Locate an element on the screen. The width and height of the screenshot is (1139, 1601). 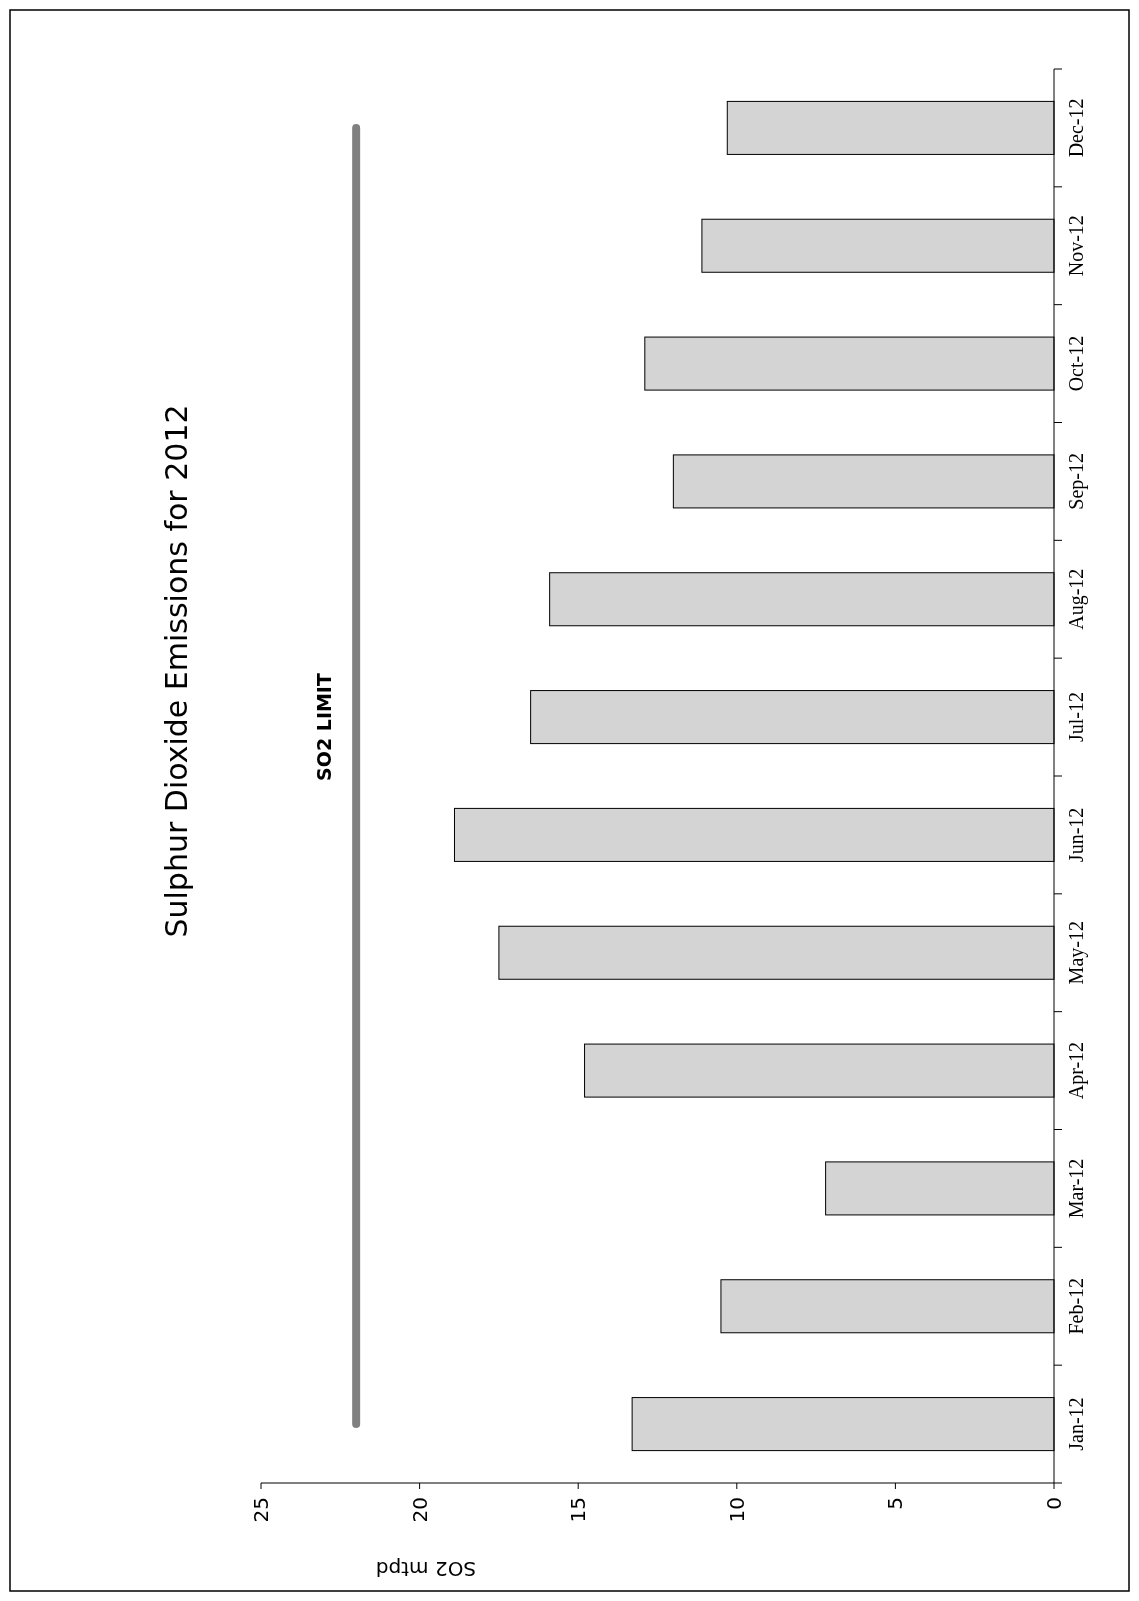
y-tick-label: Jun-12 is located at coordinates (1076, 835).